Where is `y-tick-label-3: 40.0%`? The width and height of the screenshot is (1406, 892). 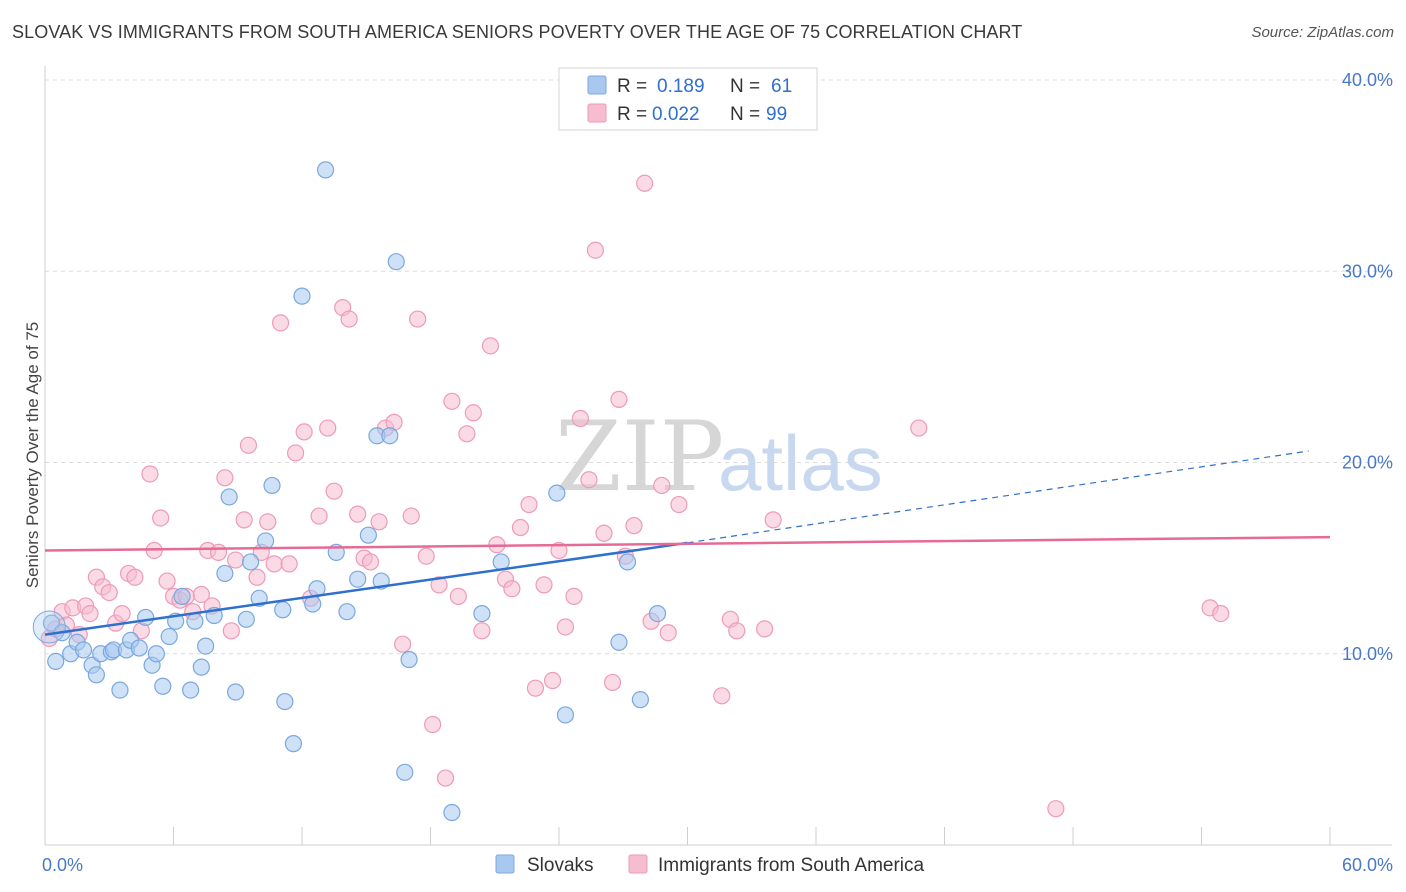 y-tick-label-3: 40.0% is located at coordinates (1367, 80).